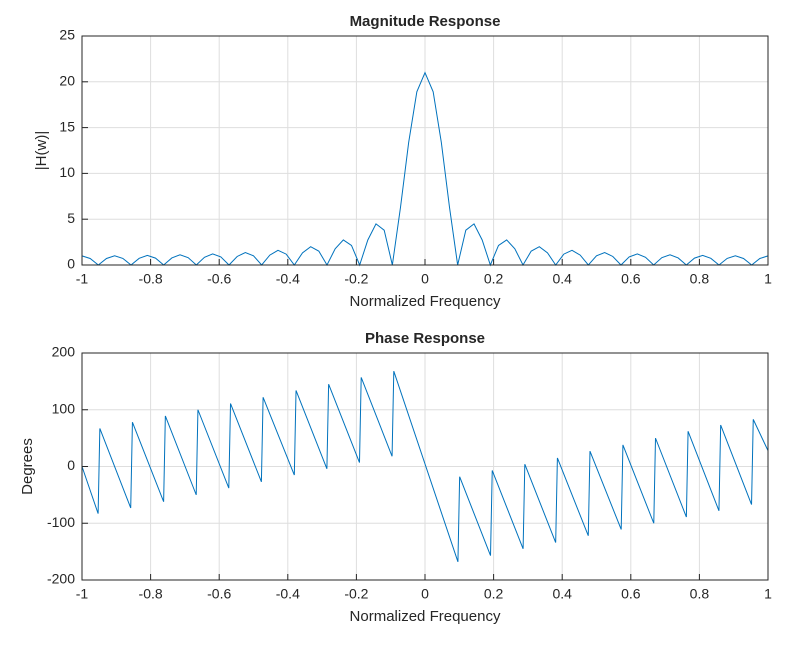  Describe the element at coordinates (67, 172) in the screenshot. I see `y-tick-label: 10` at that location.